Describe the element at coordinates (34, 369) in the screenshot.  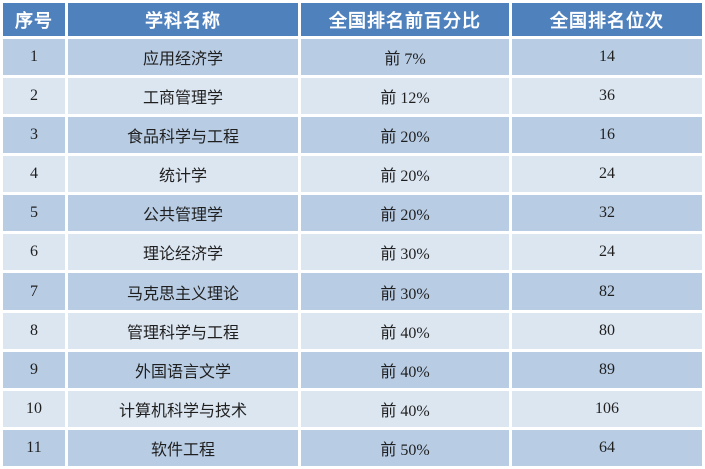
I see `cell-index: 9` at that location.